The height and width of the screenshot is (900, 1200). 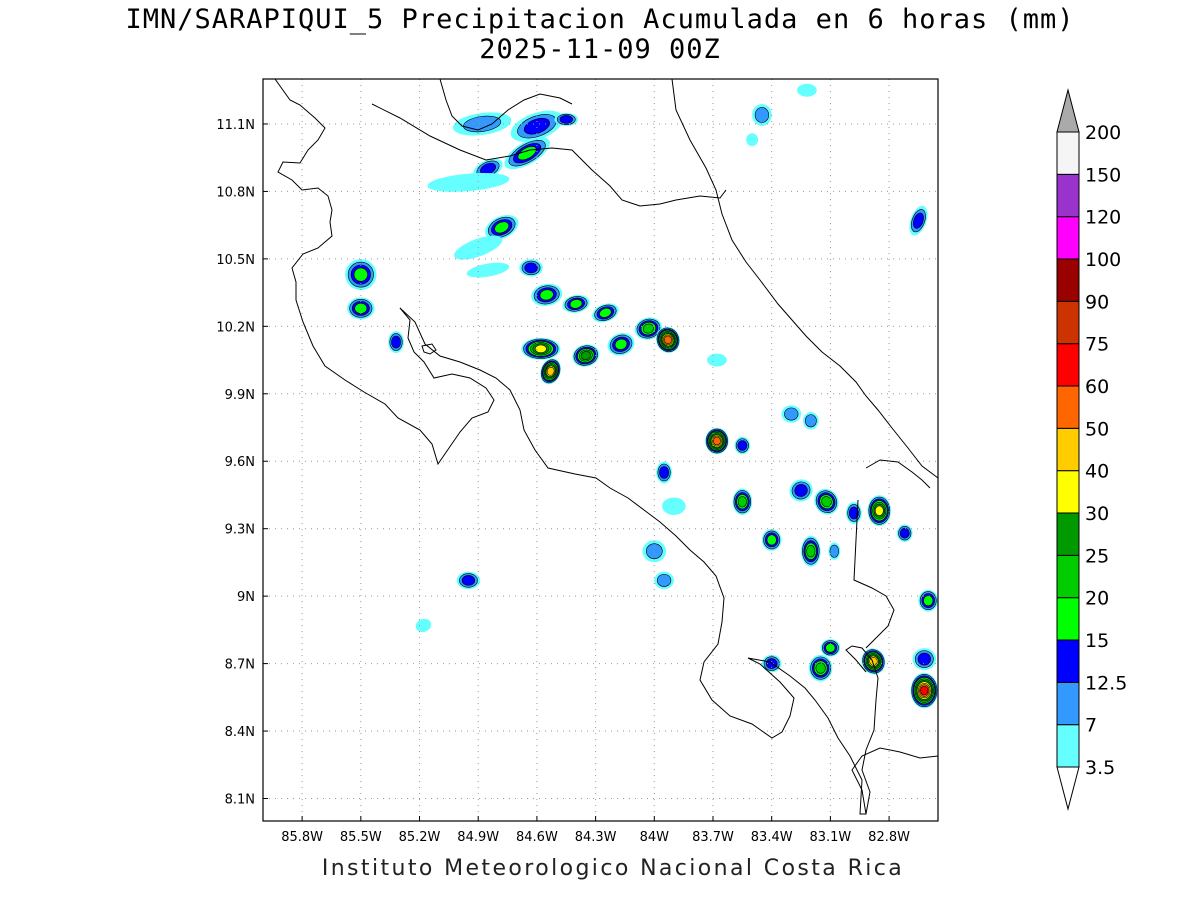 I want to click on colorbar-level-label: 100, so click(x=1103, y=260).